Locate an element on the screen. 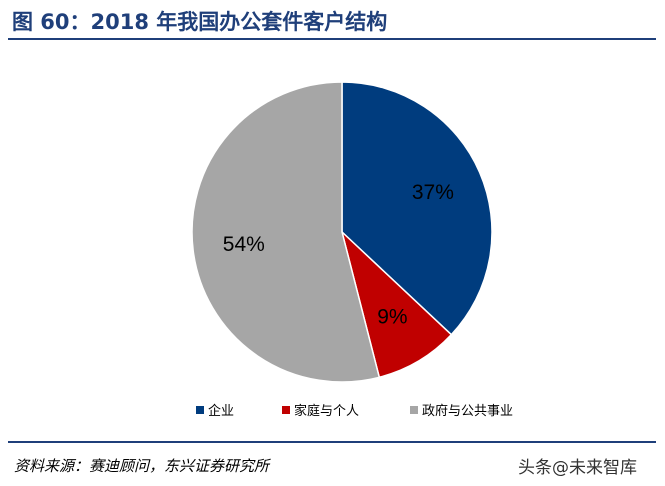  pie-label-0: 37% is located at coordinates (433, 192).